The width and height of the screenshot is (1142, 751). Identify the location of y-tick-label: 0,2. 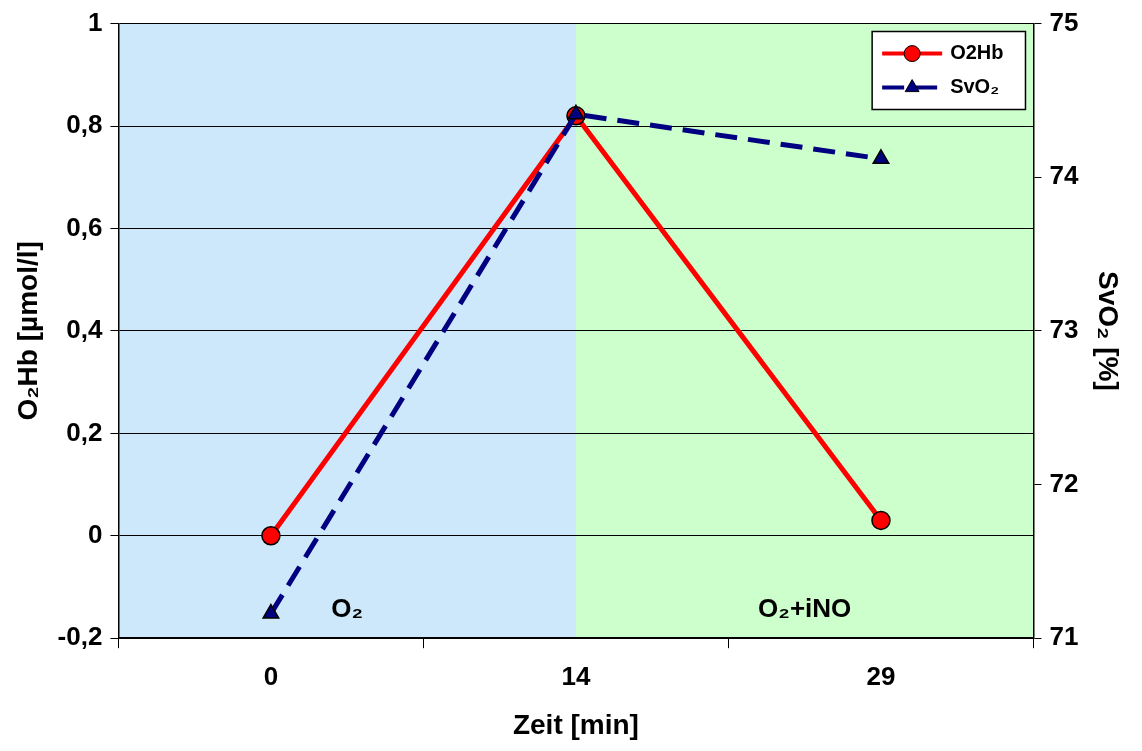
(84, 431).